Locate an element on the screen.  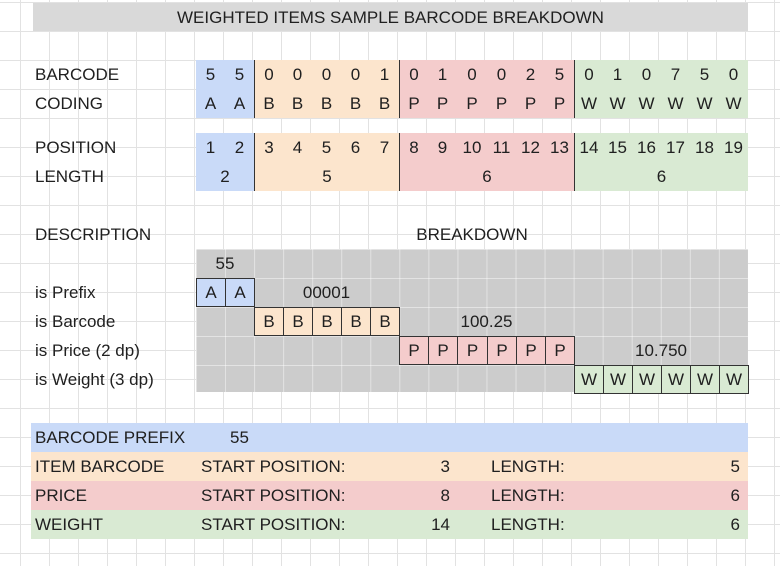
length-prefix: 2 is located at coordinates (225, 176).